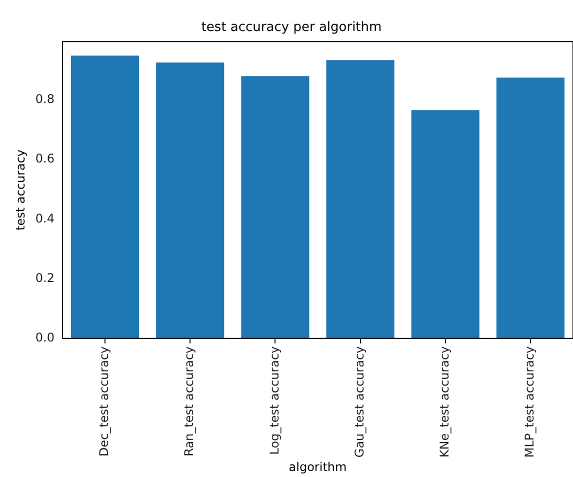 The height and width of the screenshot is (477, 573). I want to click on x-tick-label: Ran_test accuracy, so click(189, 401).